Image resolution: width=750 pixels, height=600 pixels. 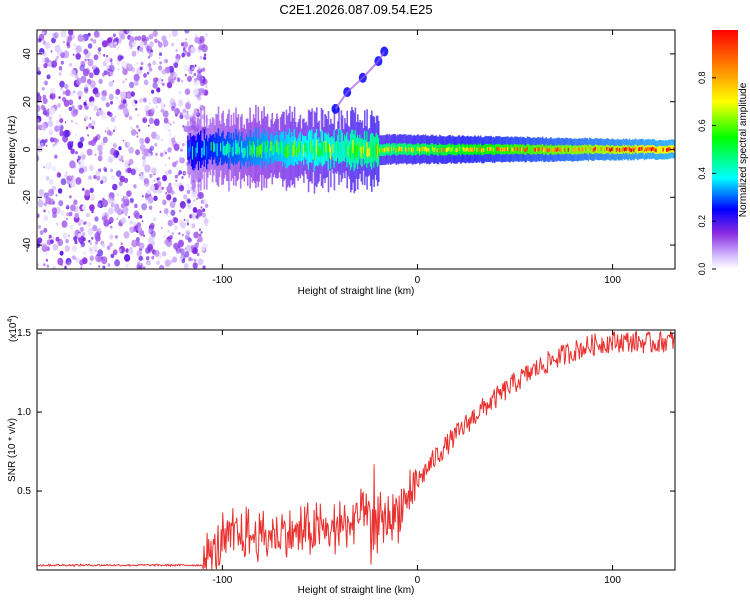 I want to click on chirp-trace, so click(x=371, y=69).